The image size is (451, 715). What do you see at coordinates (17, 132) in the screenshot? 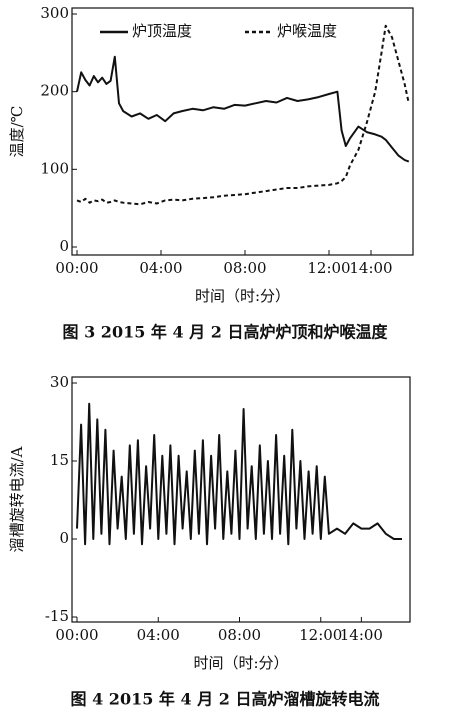
I see `y-axis-title: 温度/℃` at bounding box center [17, 132].